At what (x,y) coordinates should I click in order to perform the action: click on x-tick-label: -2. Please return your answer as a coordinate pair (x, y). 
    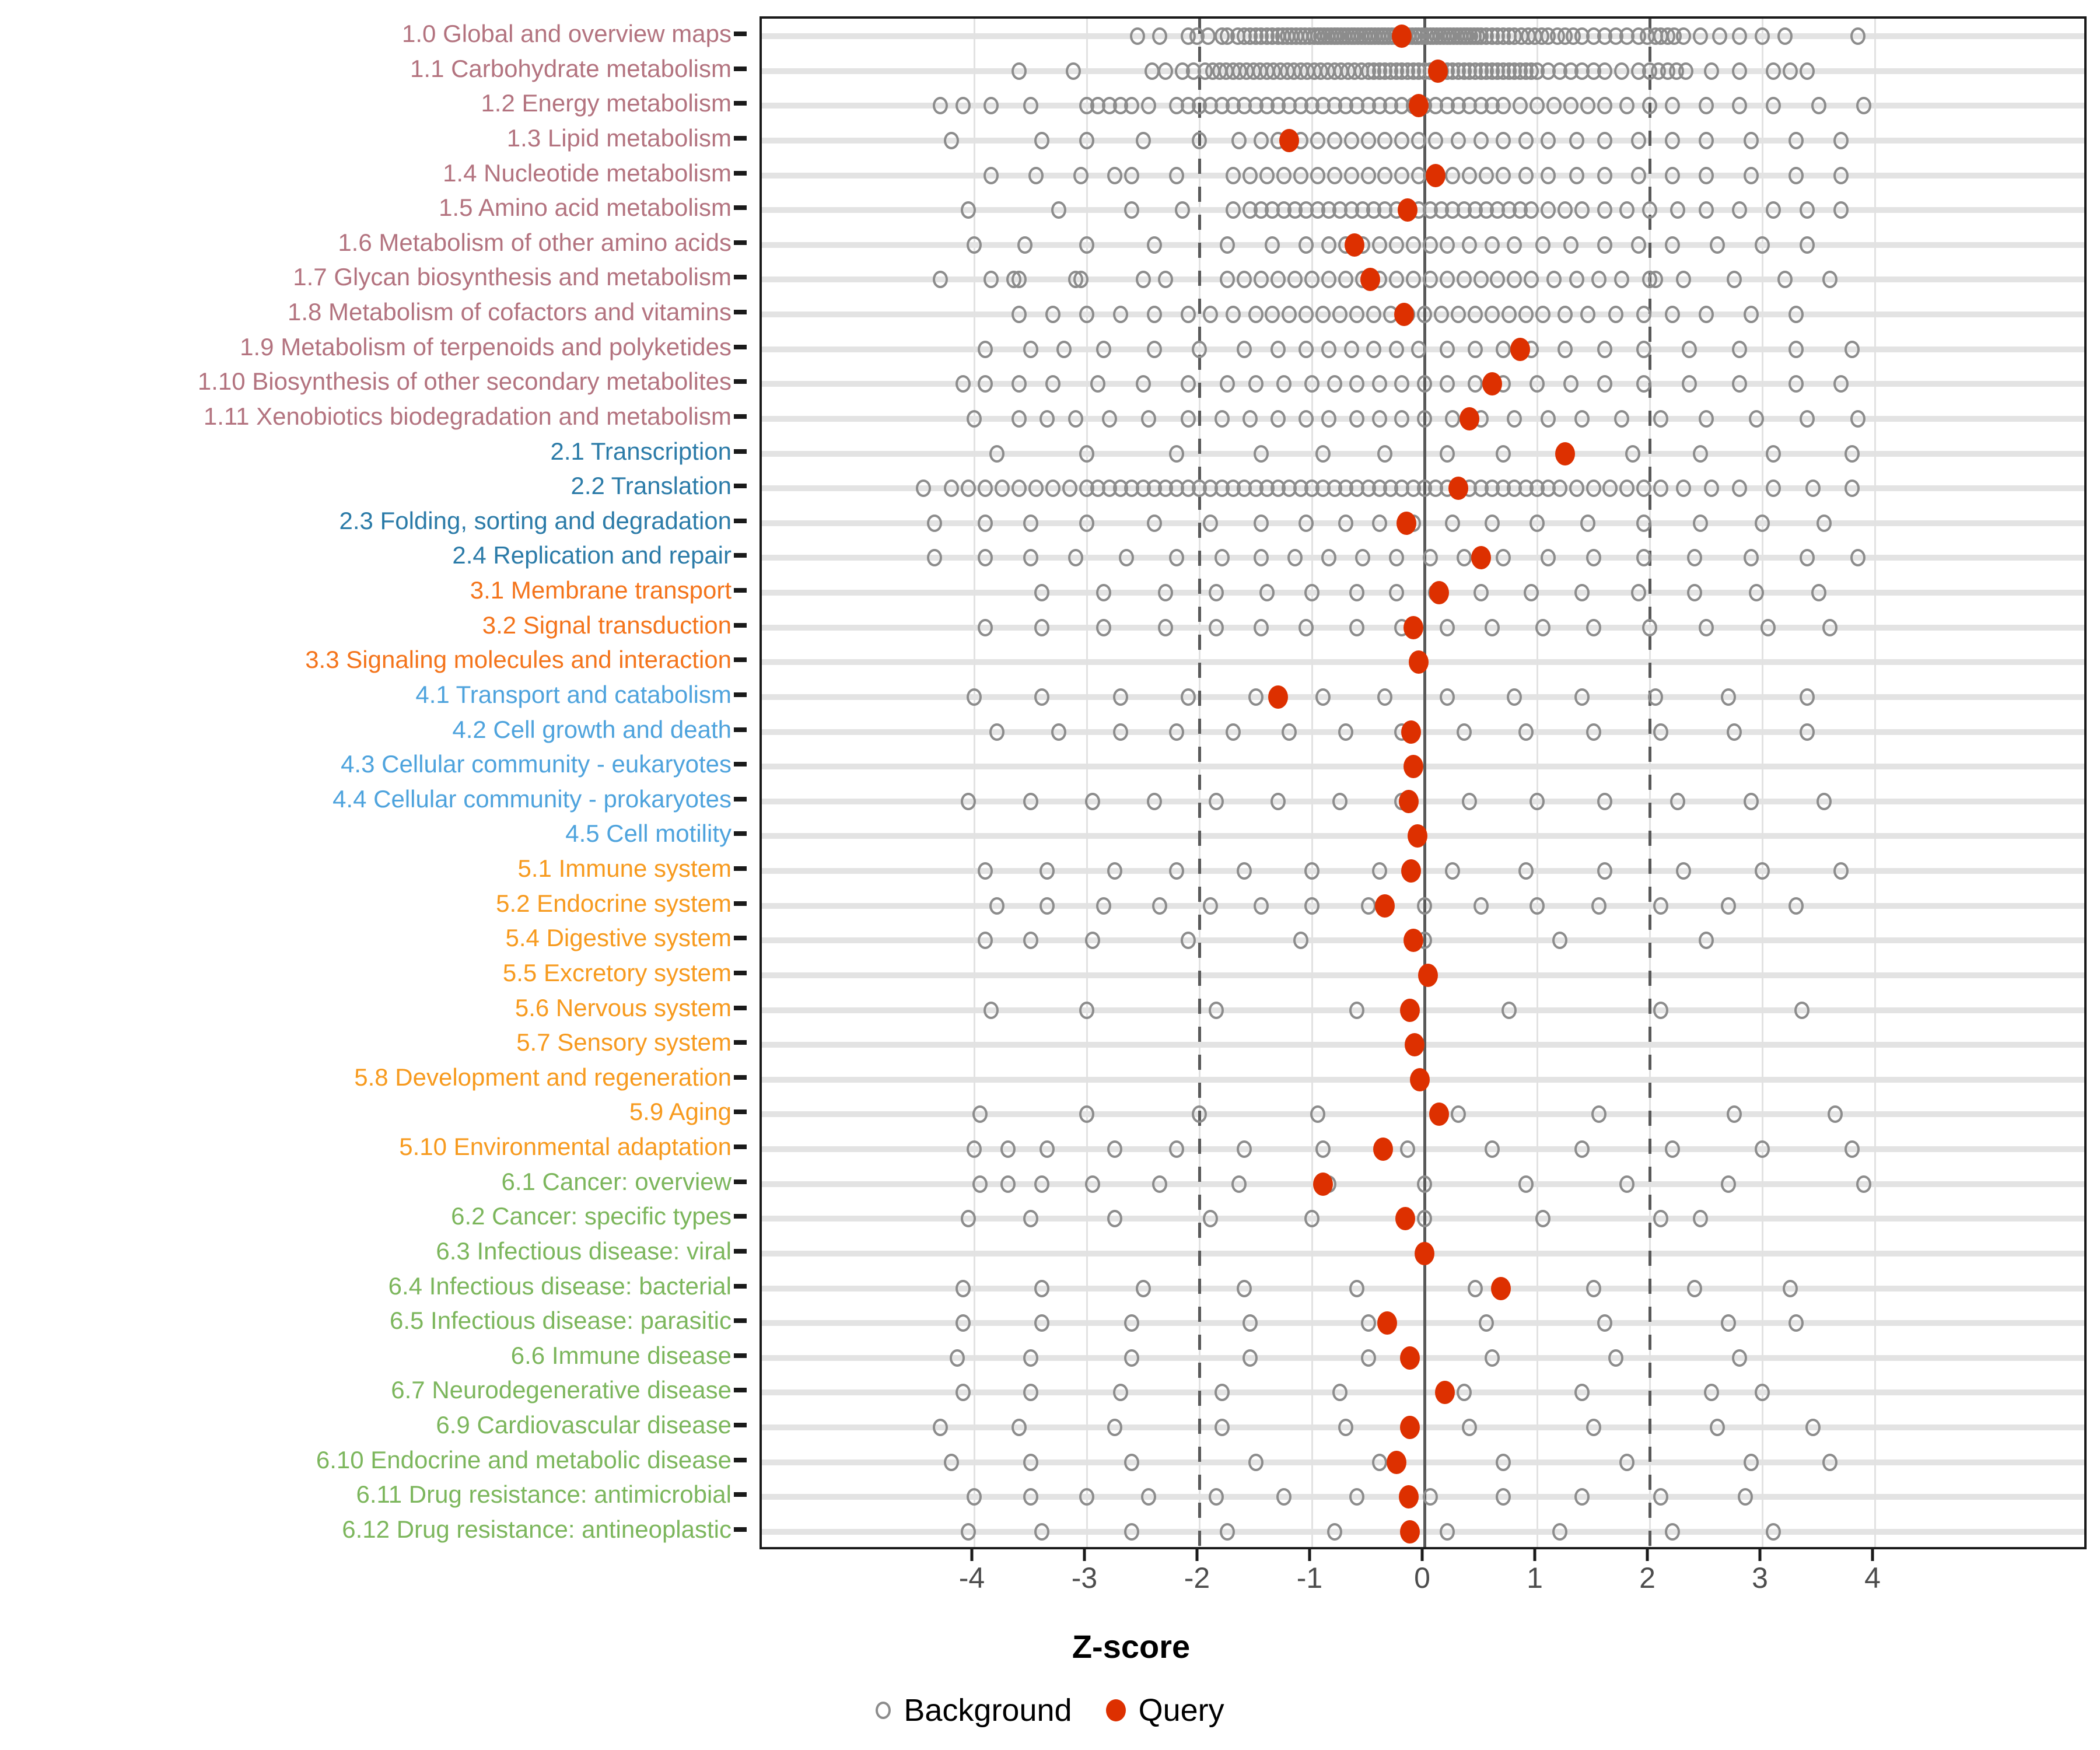
    Looking at the image, I should click on (1197, 1578).